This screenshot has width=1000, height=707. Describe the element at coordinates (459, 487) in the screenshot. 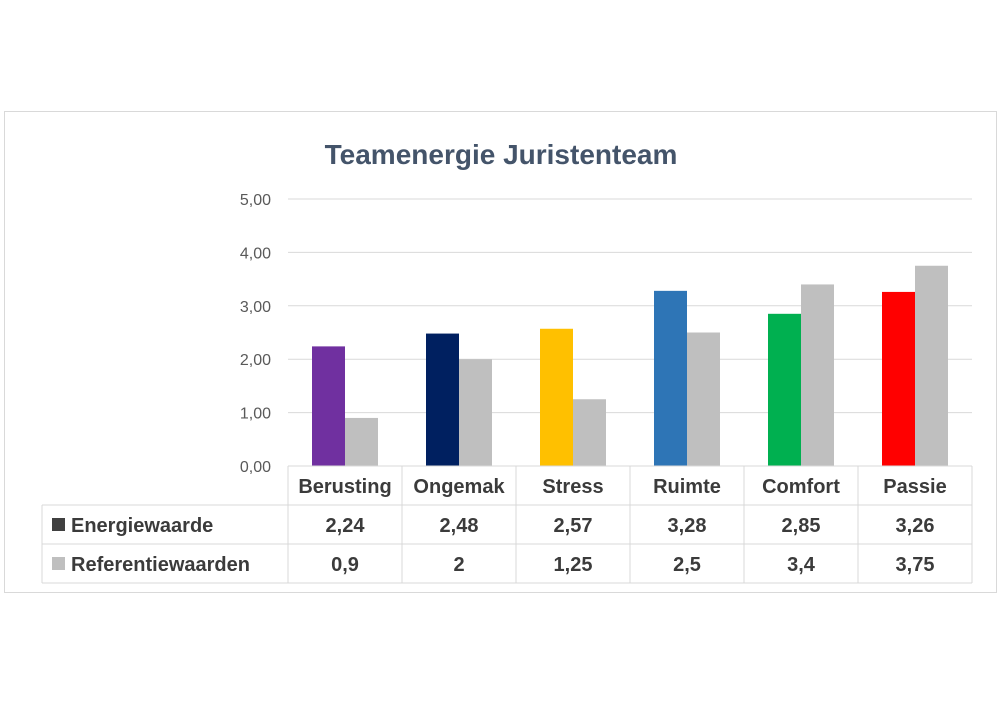

I see `category-label: Ongemak` at that location.